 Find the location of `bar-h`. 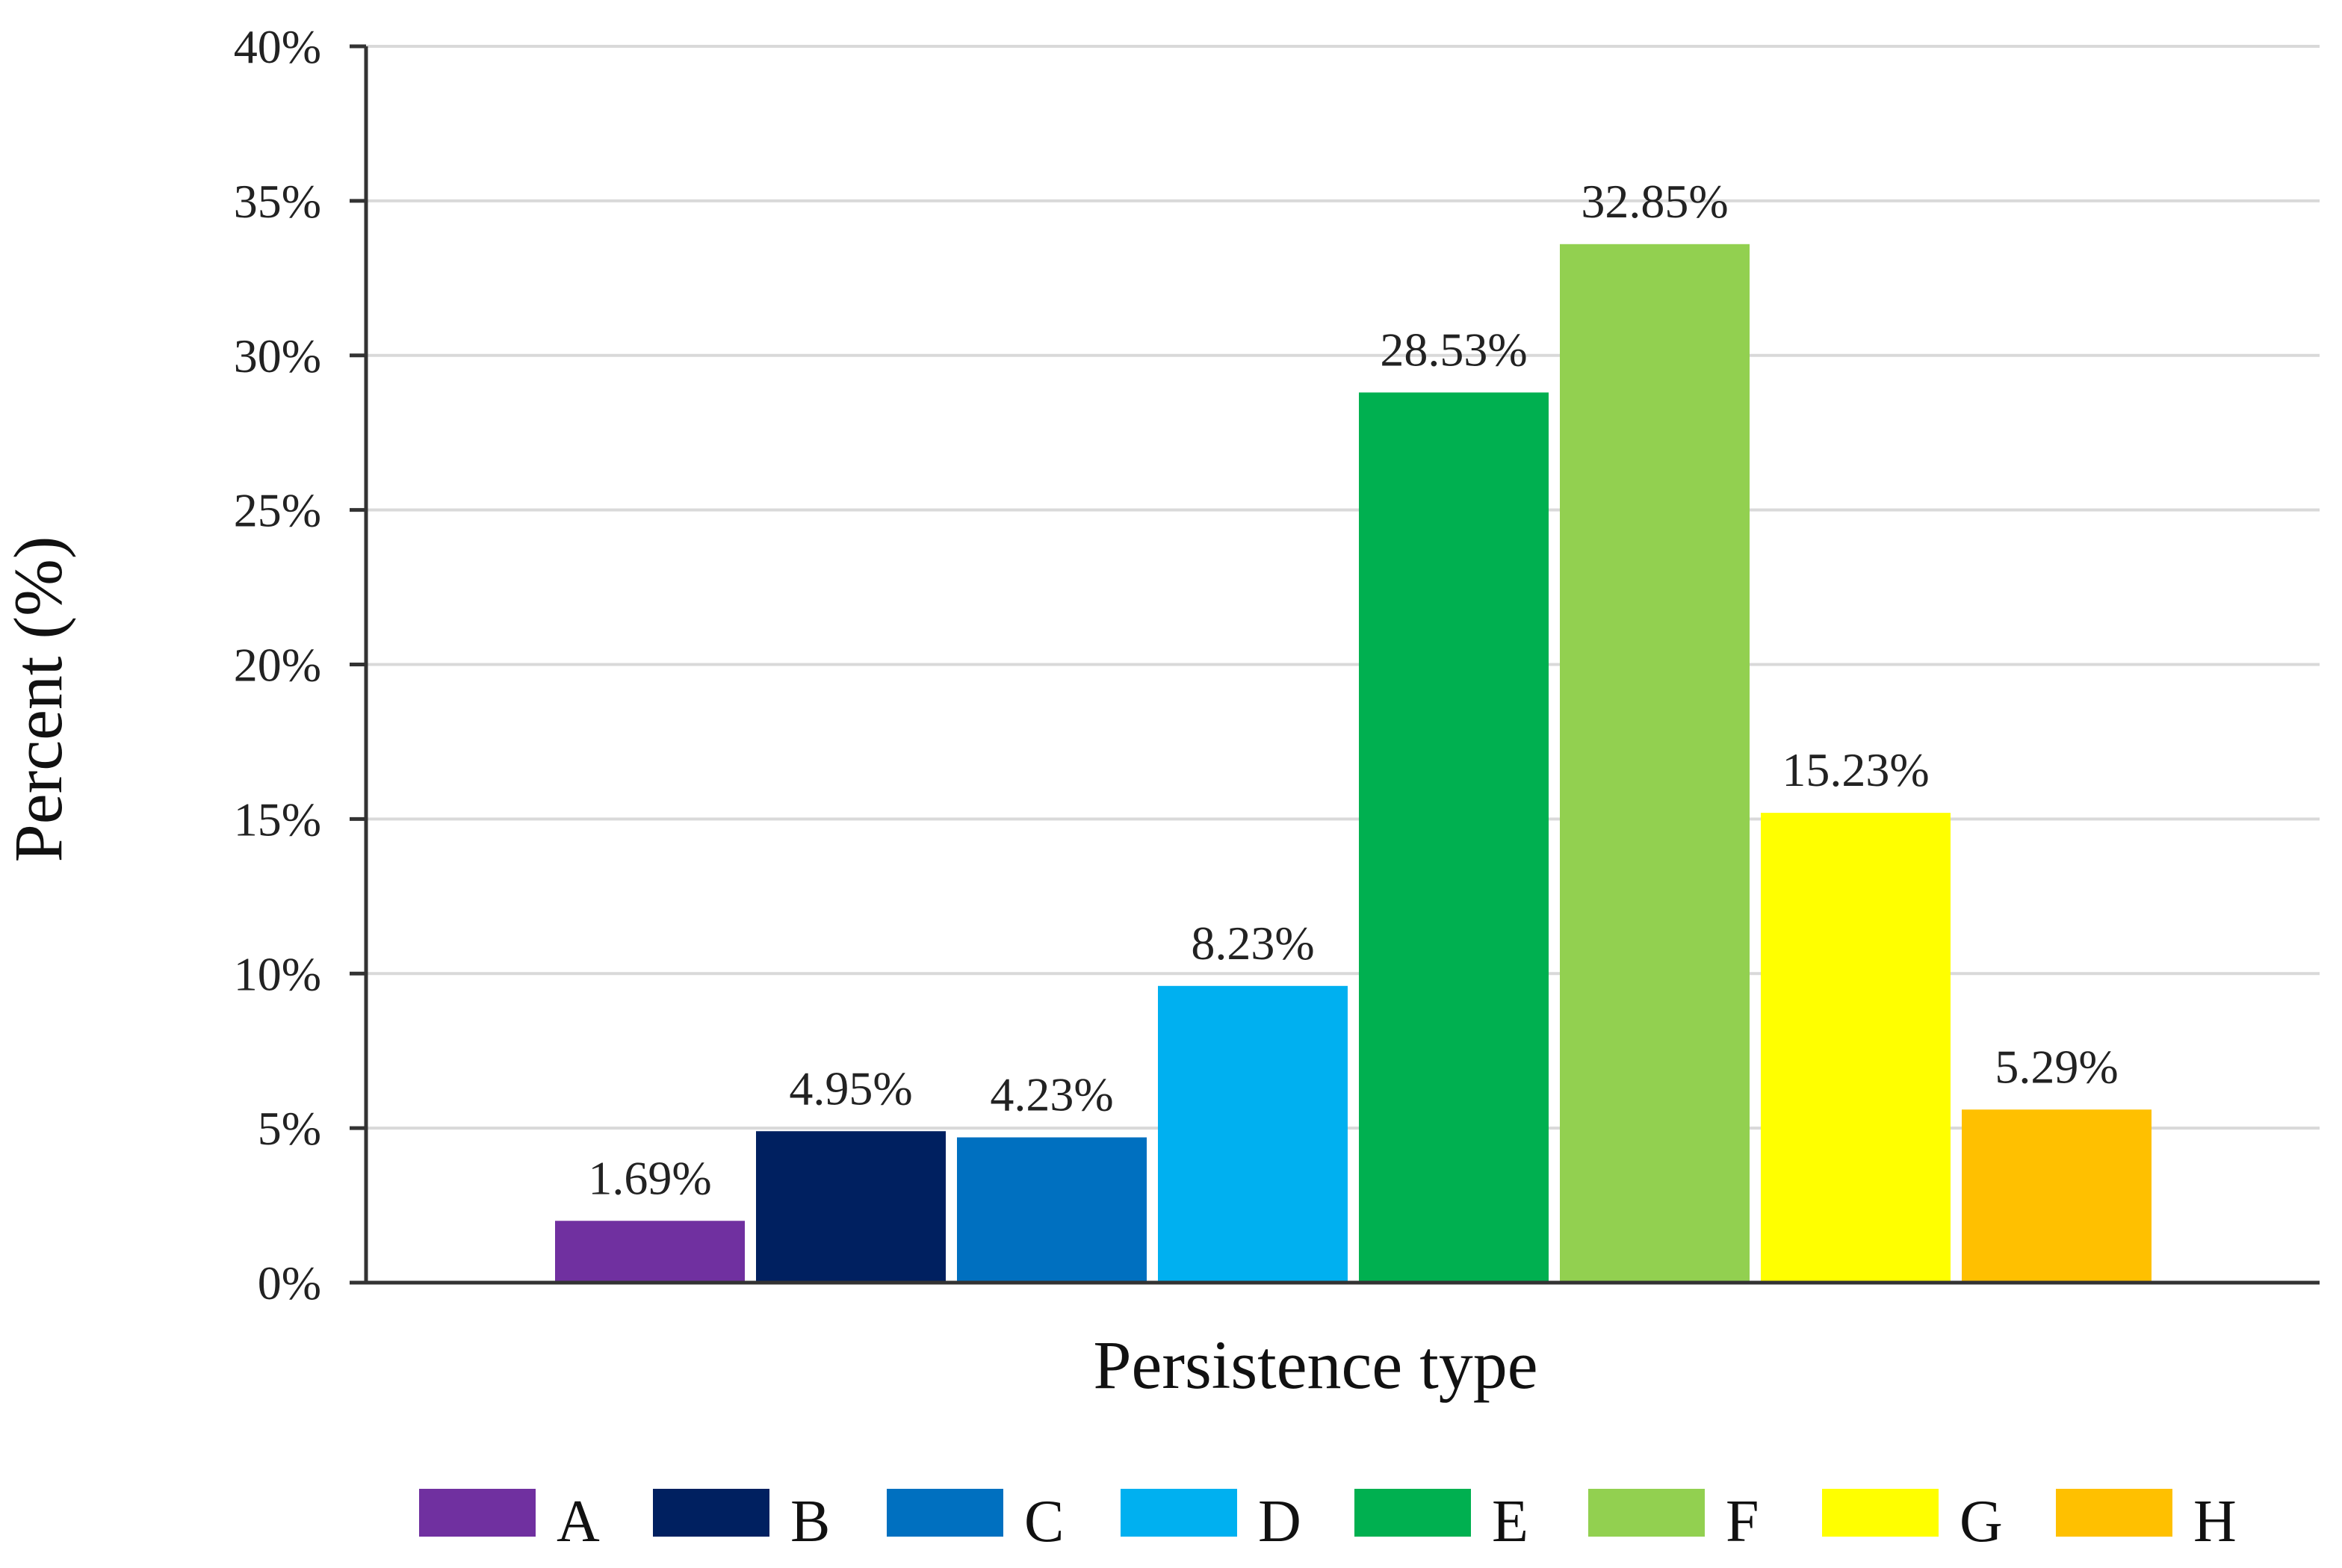

bar-h is located at coordinates (2057, 1196).